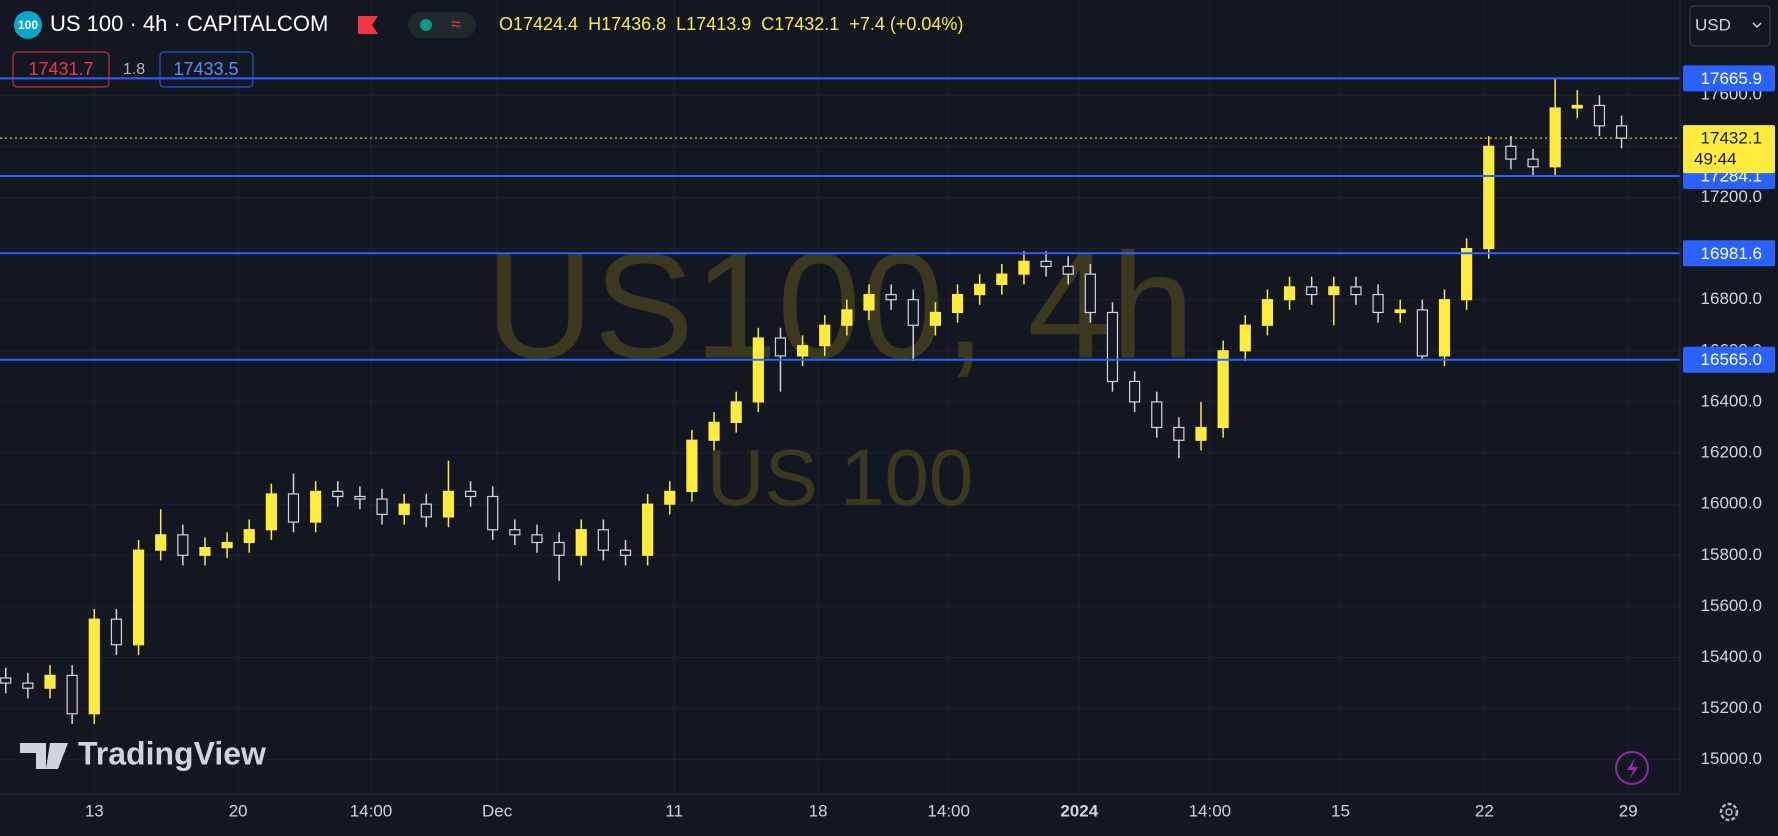 Image resolution: width=1778 pixels, height=836 pixels. What do you see at coordinates (1731, 298) in the screenshot?
I see `y-tick-label: 16800.0` at bounding box center [1731, 298].